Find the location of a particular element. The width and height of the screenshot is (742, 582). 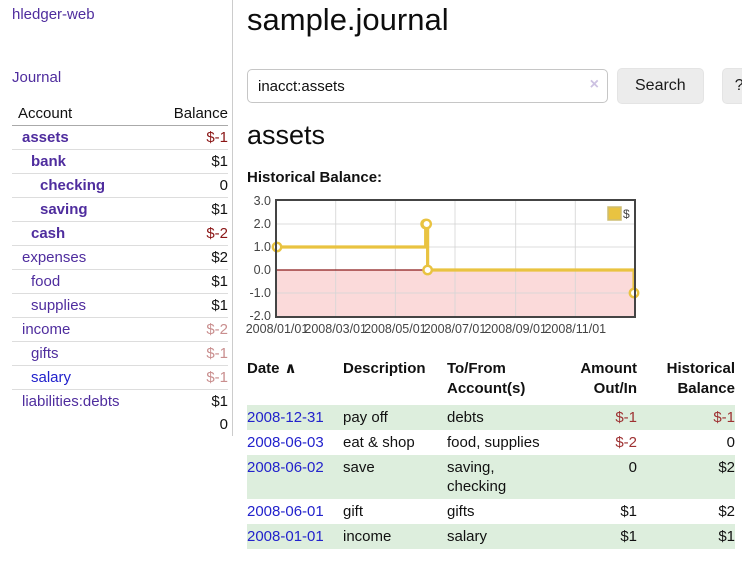

account-row: saving $1 is located at coordinates (120, 209).